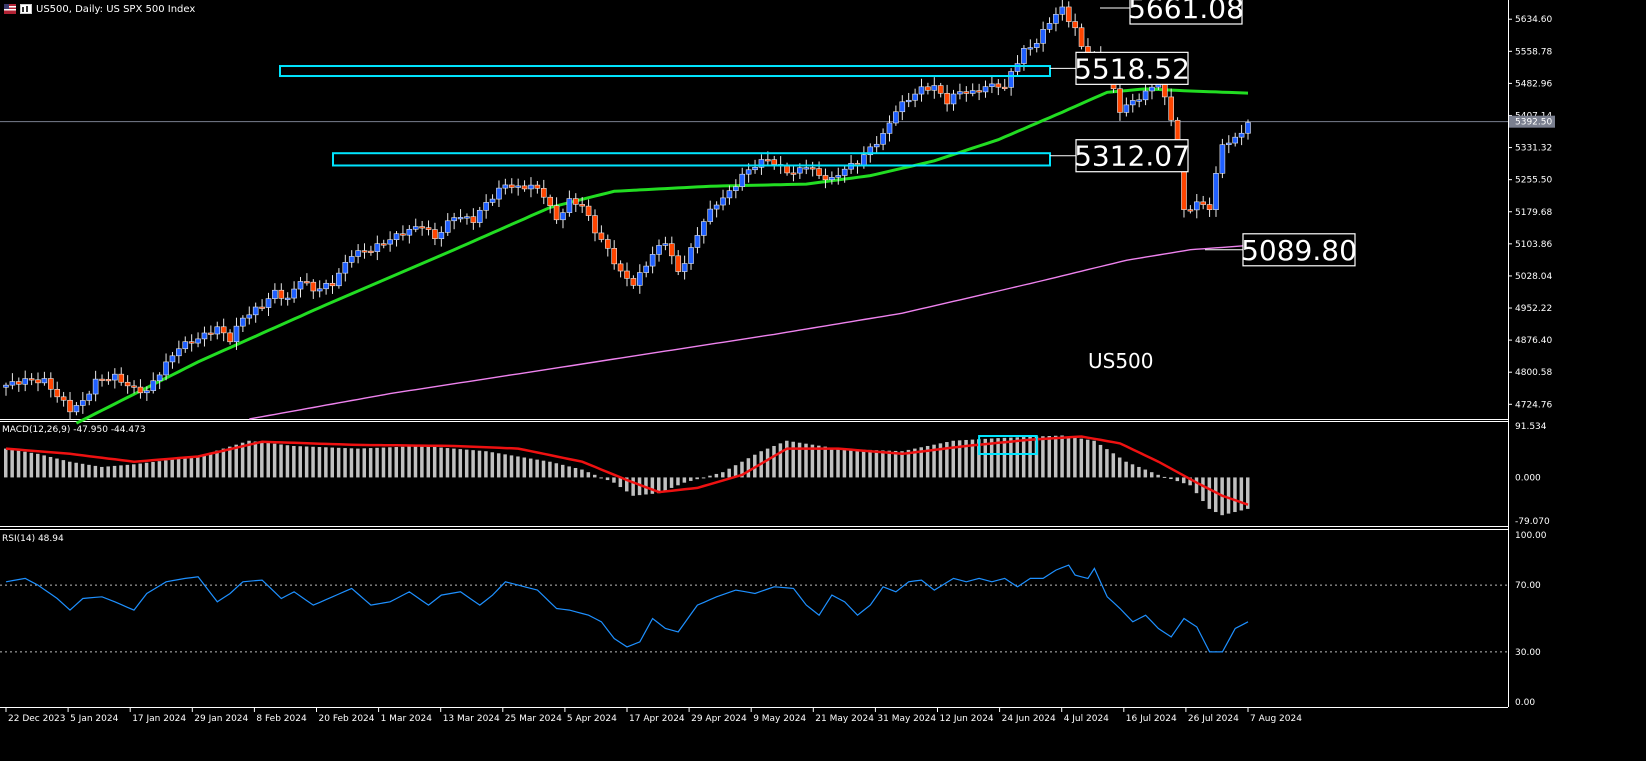 Image resolution: width=1646 pixels, height=761 pixels. What do you see at coordinates (94, 719) in the screenshot?
I see `date-tick-label: 5 Jan 2024` at bounding box center [94, 719].